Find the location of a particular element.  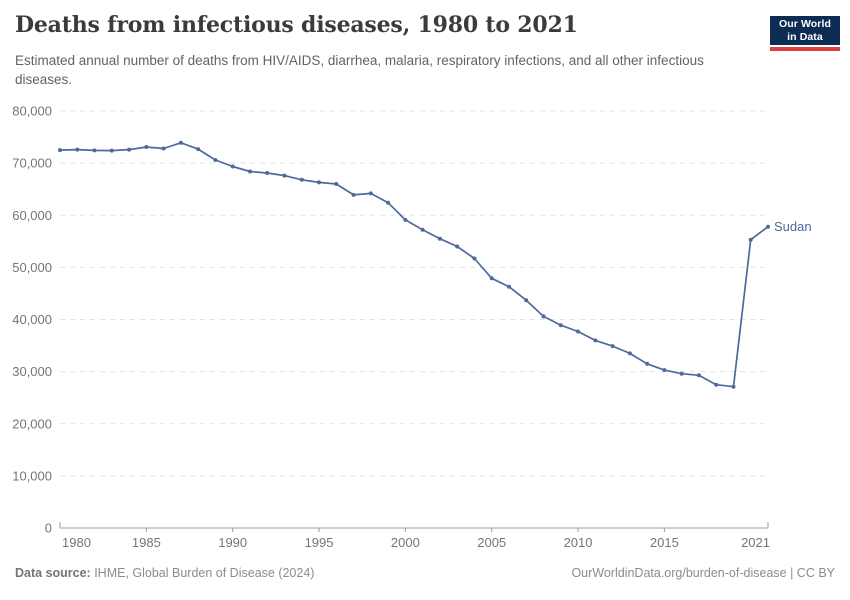

owid-logo-line2: in Data is located at coordinates (805, 36).